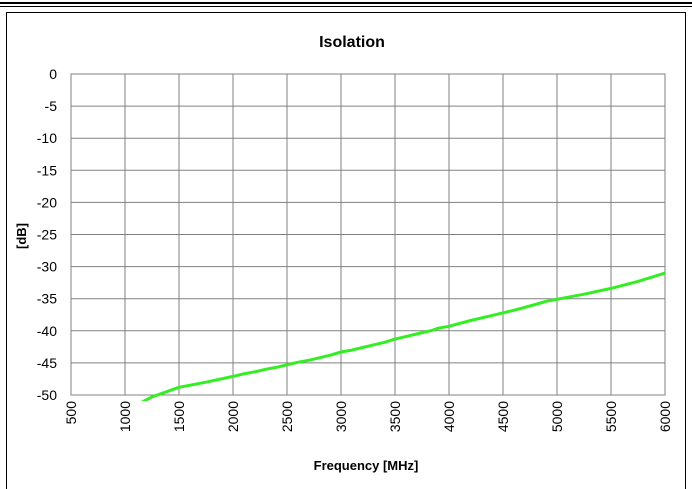 The image size is (692, 489). What do you see at coordinates (21, 236) in the screenshot?
I see `y-axis-label: [dB]` at bounding box center [21, 236].